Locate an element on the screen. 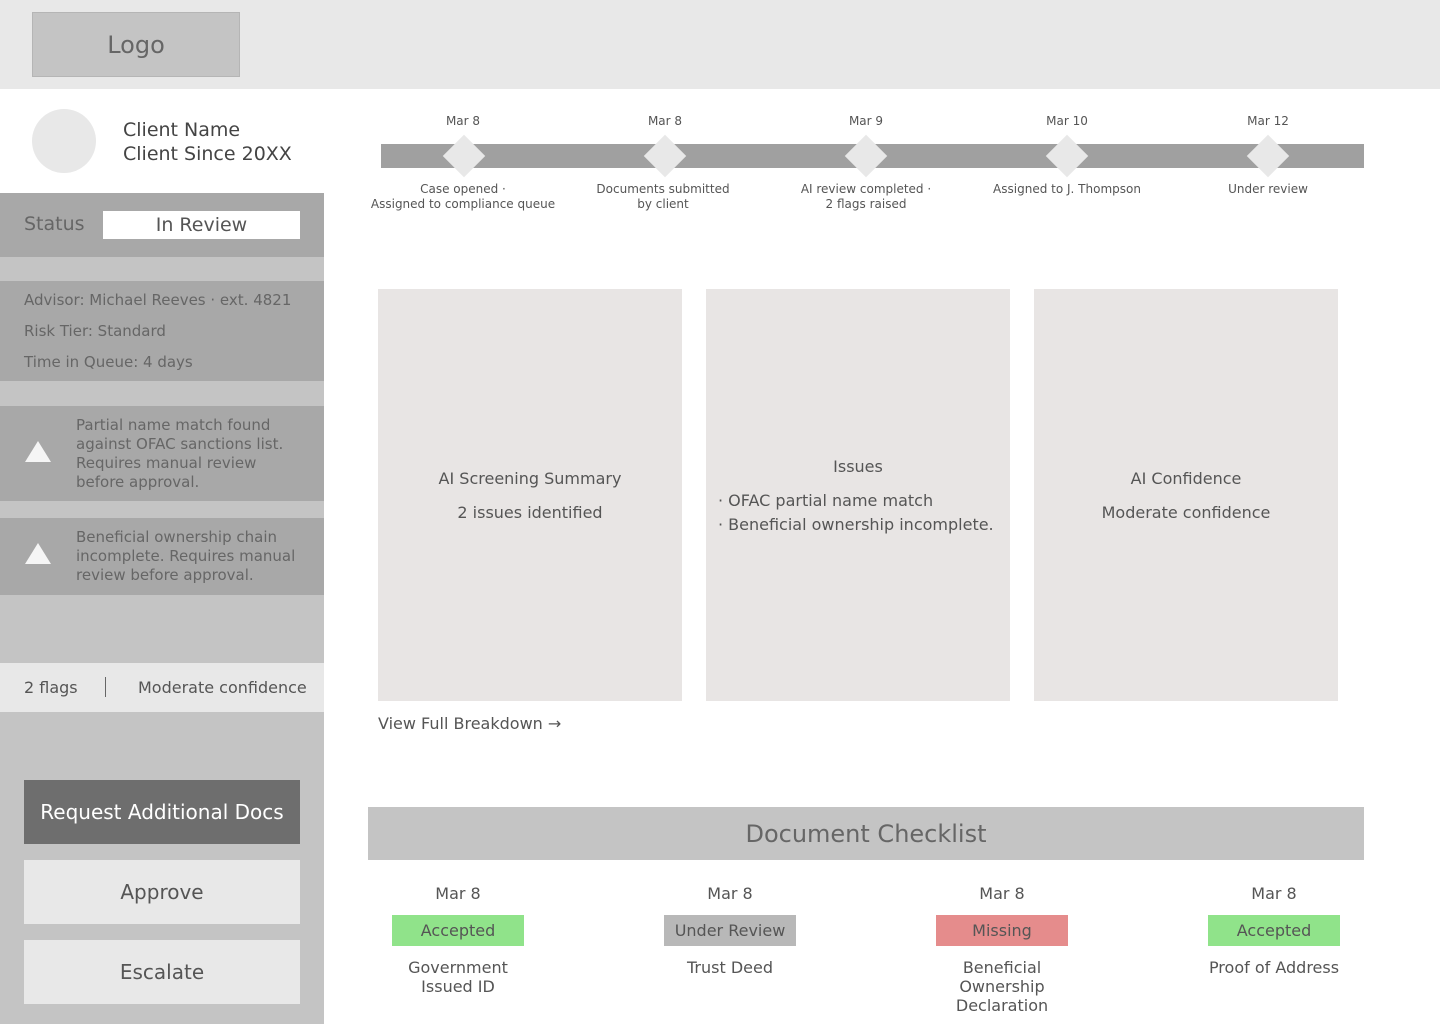 This screenshot has height=1024, width=1440. timeline-label: Case opened · is located at coordinates (463, 189).